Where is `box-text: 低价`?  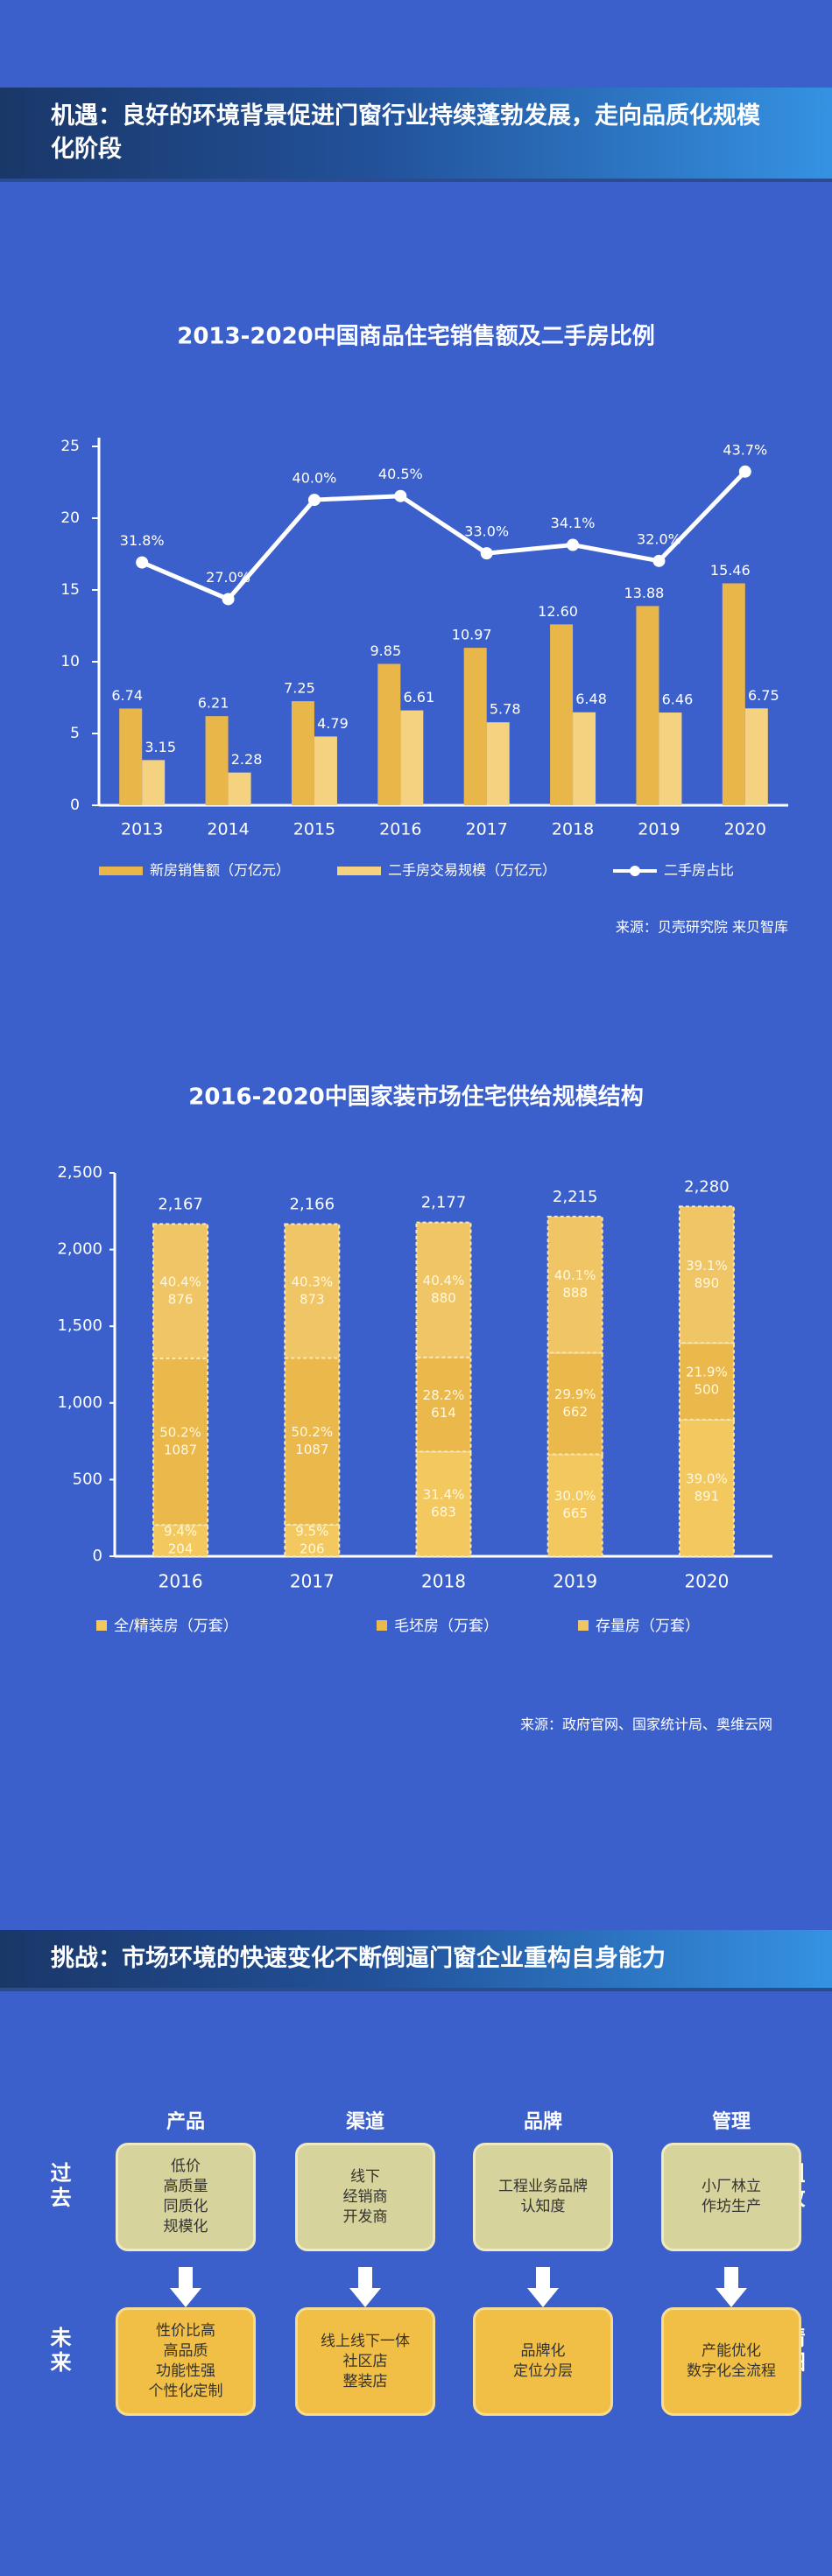 box-text: 低价 is located at coordinates (186, 2166).